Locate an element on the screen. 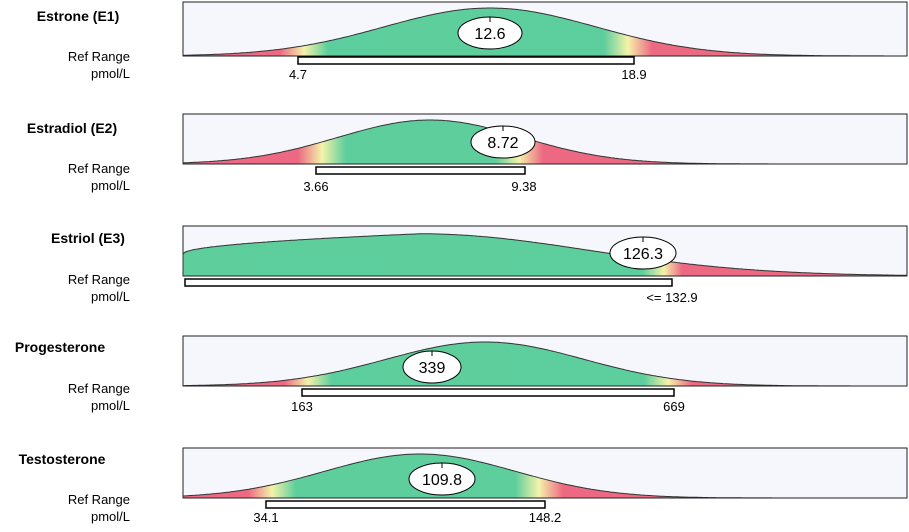  panel-progesterone: Progesterone Ref Range pmol/L 163 669 is located at coordinates (350, 376).